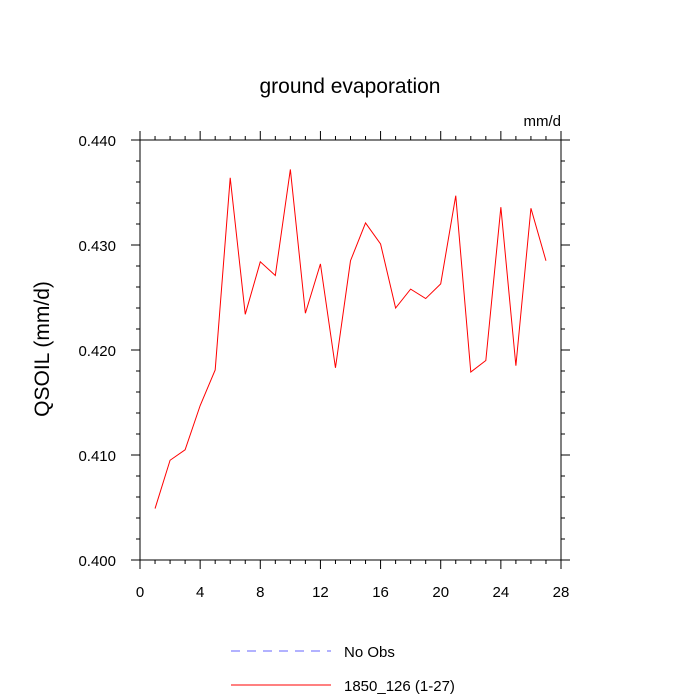 The image size is (700, 700). I want to click on y-axis-label: QSOIL (mm/d), so click(42, 349).